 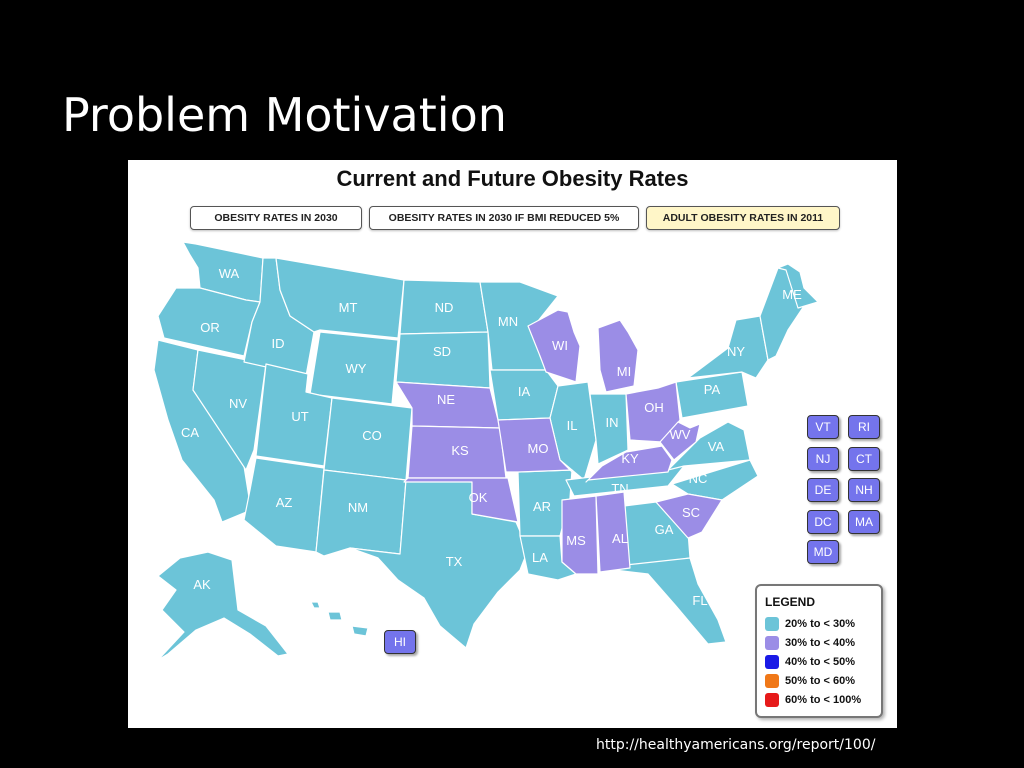 What do you see at coordinates (624, 371) in the screenshot?
I see `state-label-mi: MI` at bounding box center [624, 371].